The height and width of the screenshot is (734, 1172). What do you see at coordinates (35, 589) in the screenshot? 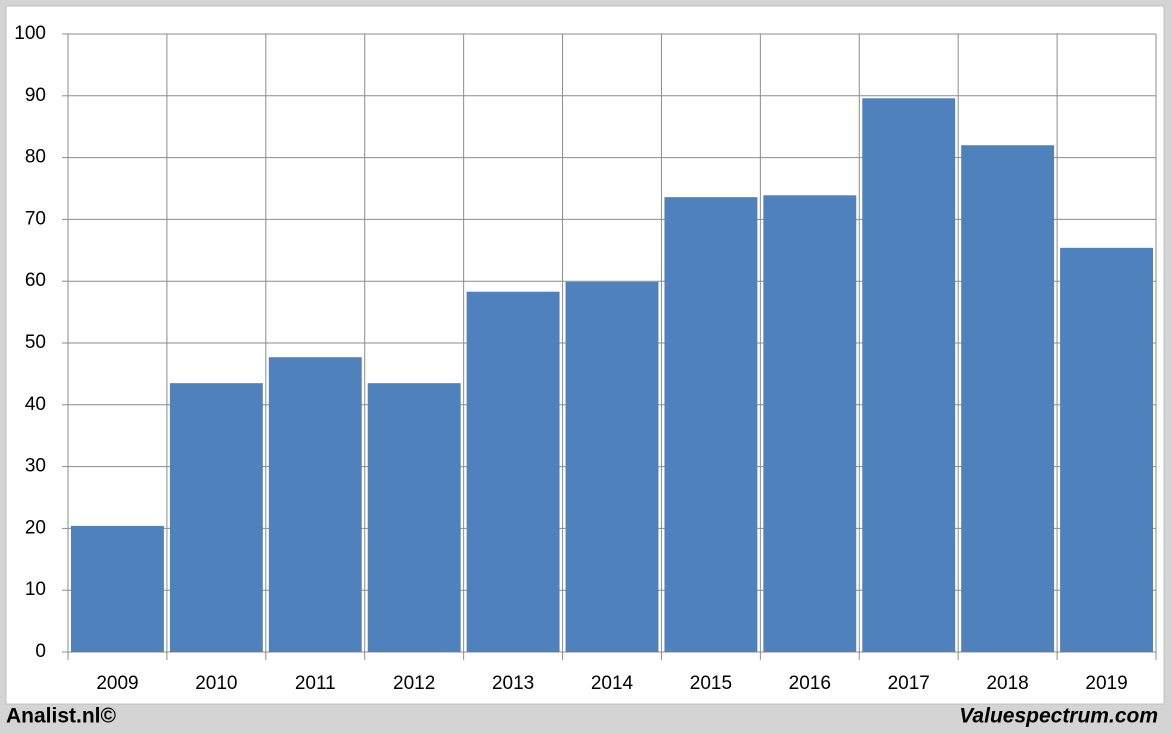
I see `y-tick-label: 10` at bounding box center [35, 589].